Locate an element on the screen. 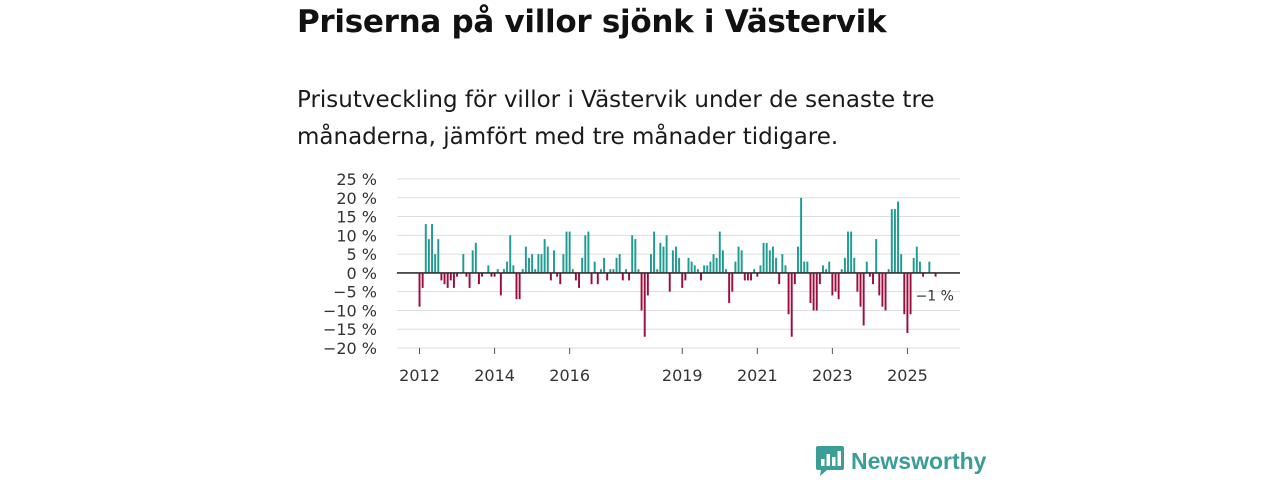 The width and height of the screenshot is (1280, 480). y-tick-label: 25 % is located at coordinates (356, 179).